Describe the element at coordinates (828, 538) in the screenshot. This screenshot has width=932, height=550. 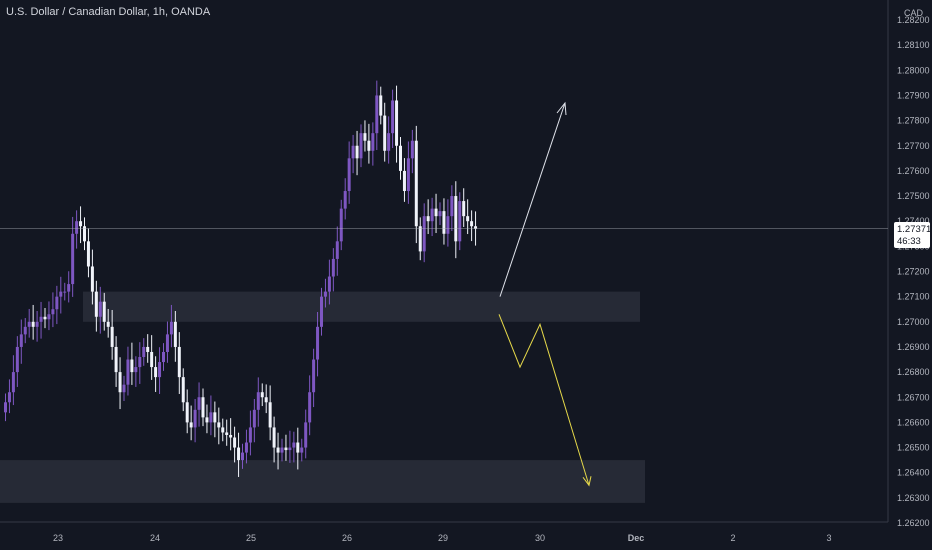
I see `x-tick-label: 3` at that location.